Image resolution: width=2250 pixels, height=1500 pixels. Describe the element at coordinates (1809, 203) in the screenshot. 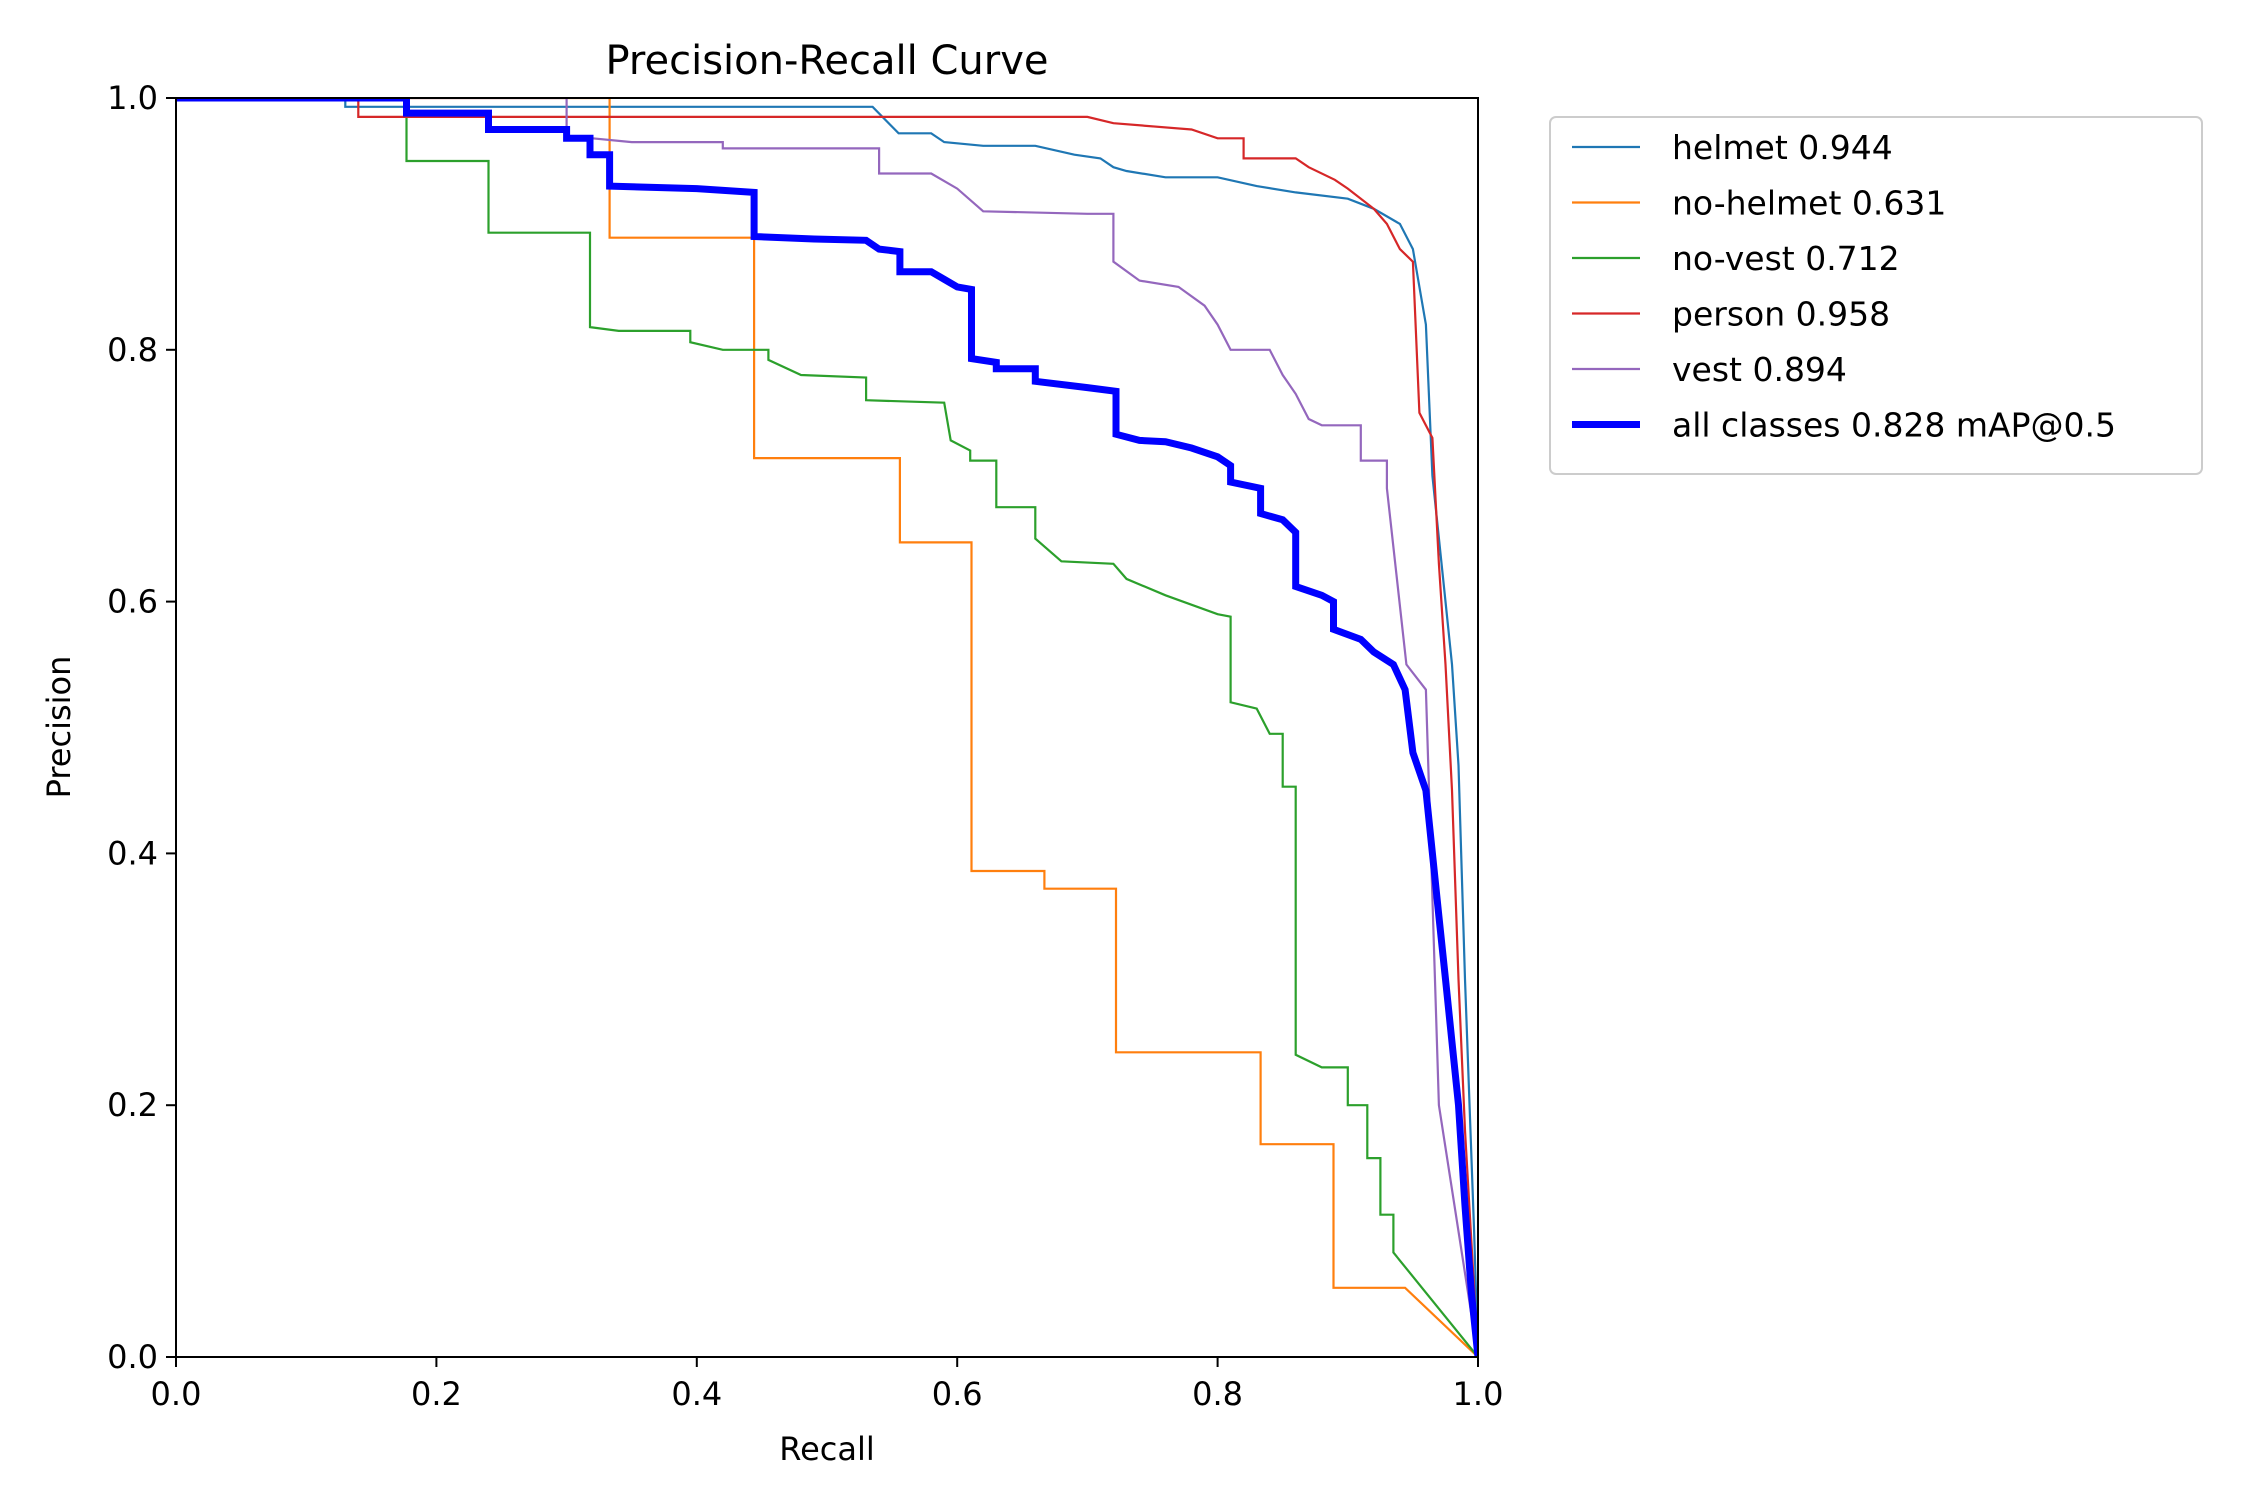

I see `legend-label-no-helmet: no-helmet 0.631` at that location.